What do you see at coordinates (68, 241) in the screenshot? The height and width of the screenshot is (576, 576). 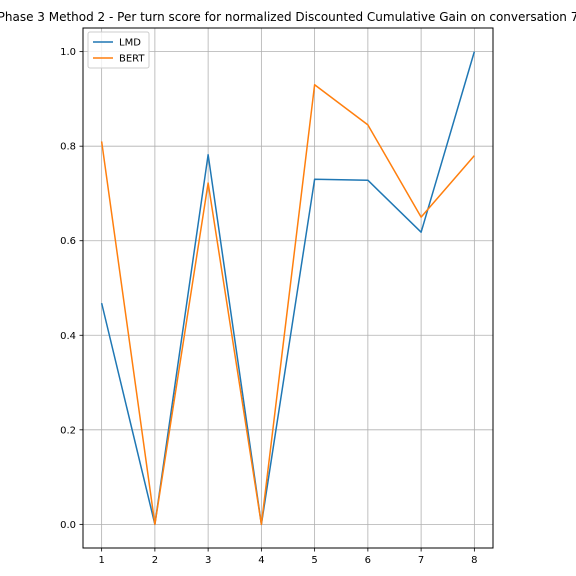 I see `y-tick-label: 0.6` at bounding box center [68, 241].